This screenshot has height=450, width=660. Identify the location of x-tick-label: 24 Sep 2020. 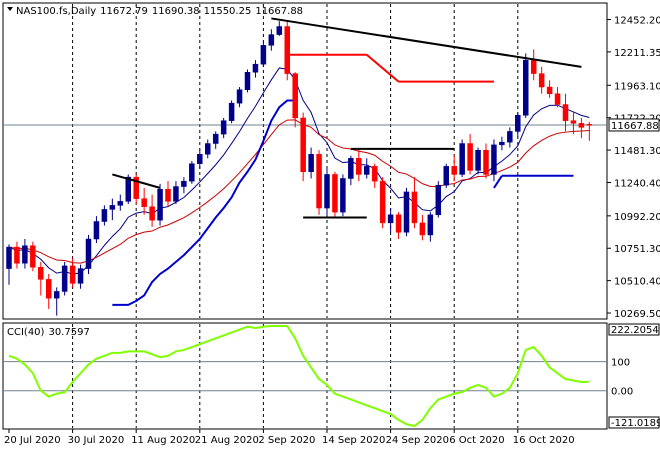
(417, 440).